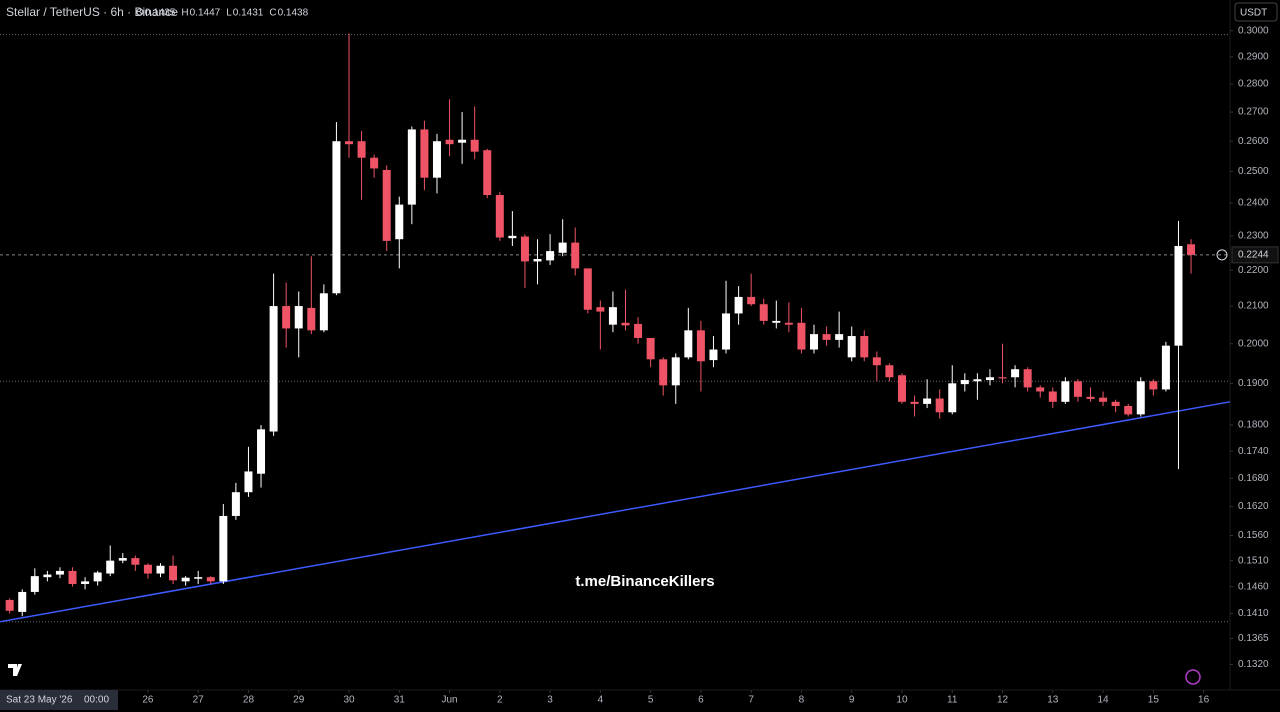  What do you see at coordinates (349, 700) in the screenshot?
I see `x-tick-label: 30` at bounding box center [349, 700].